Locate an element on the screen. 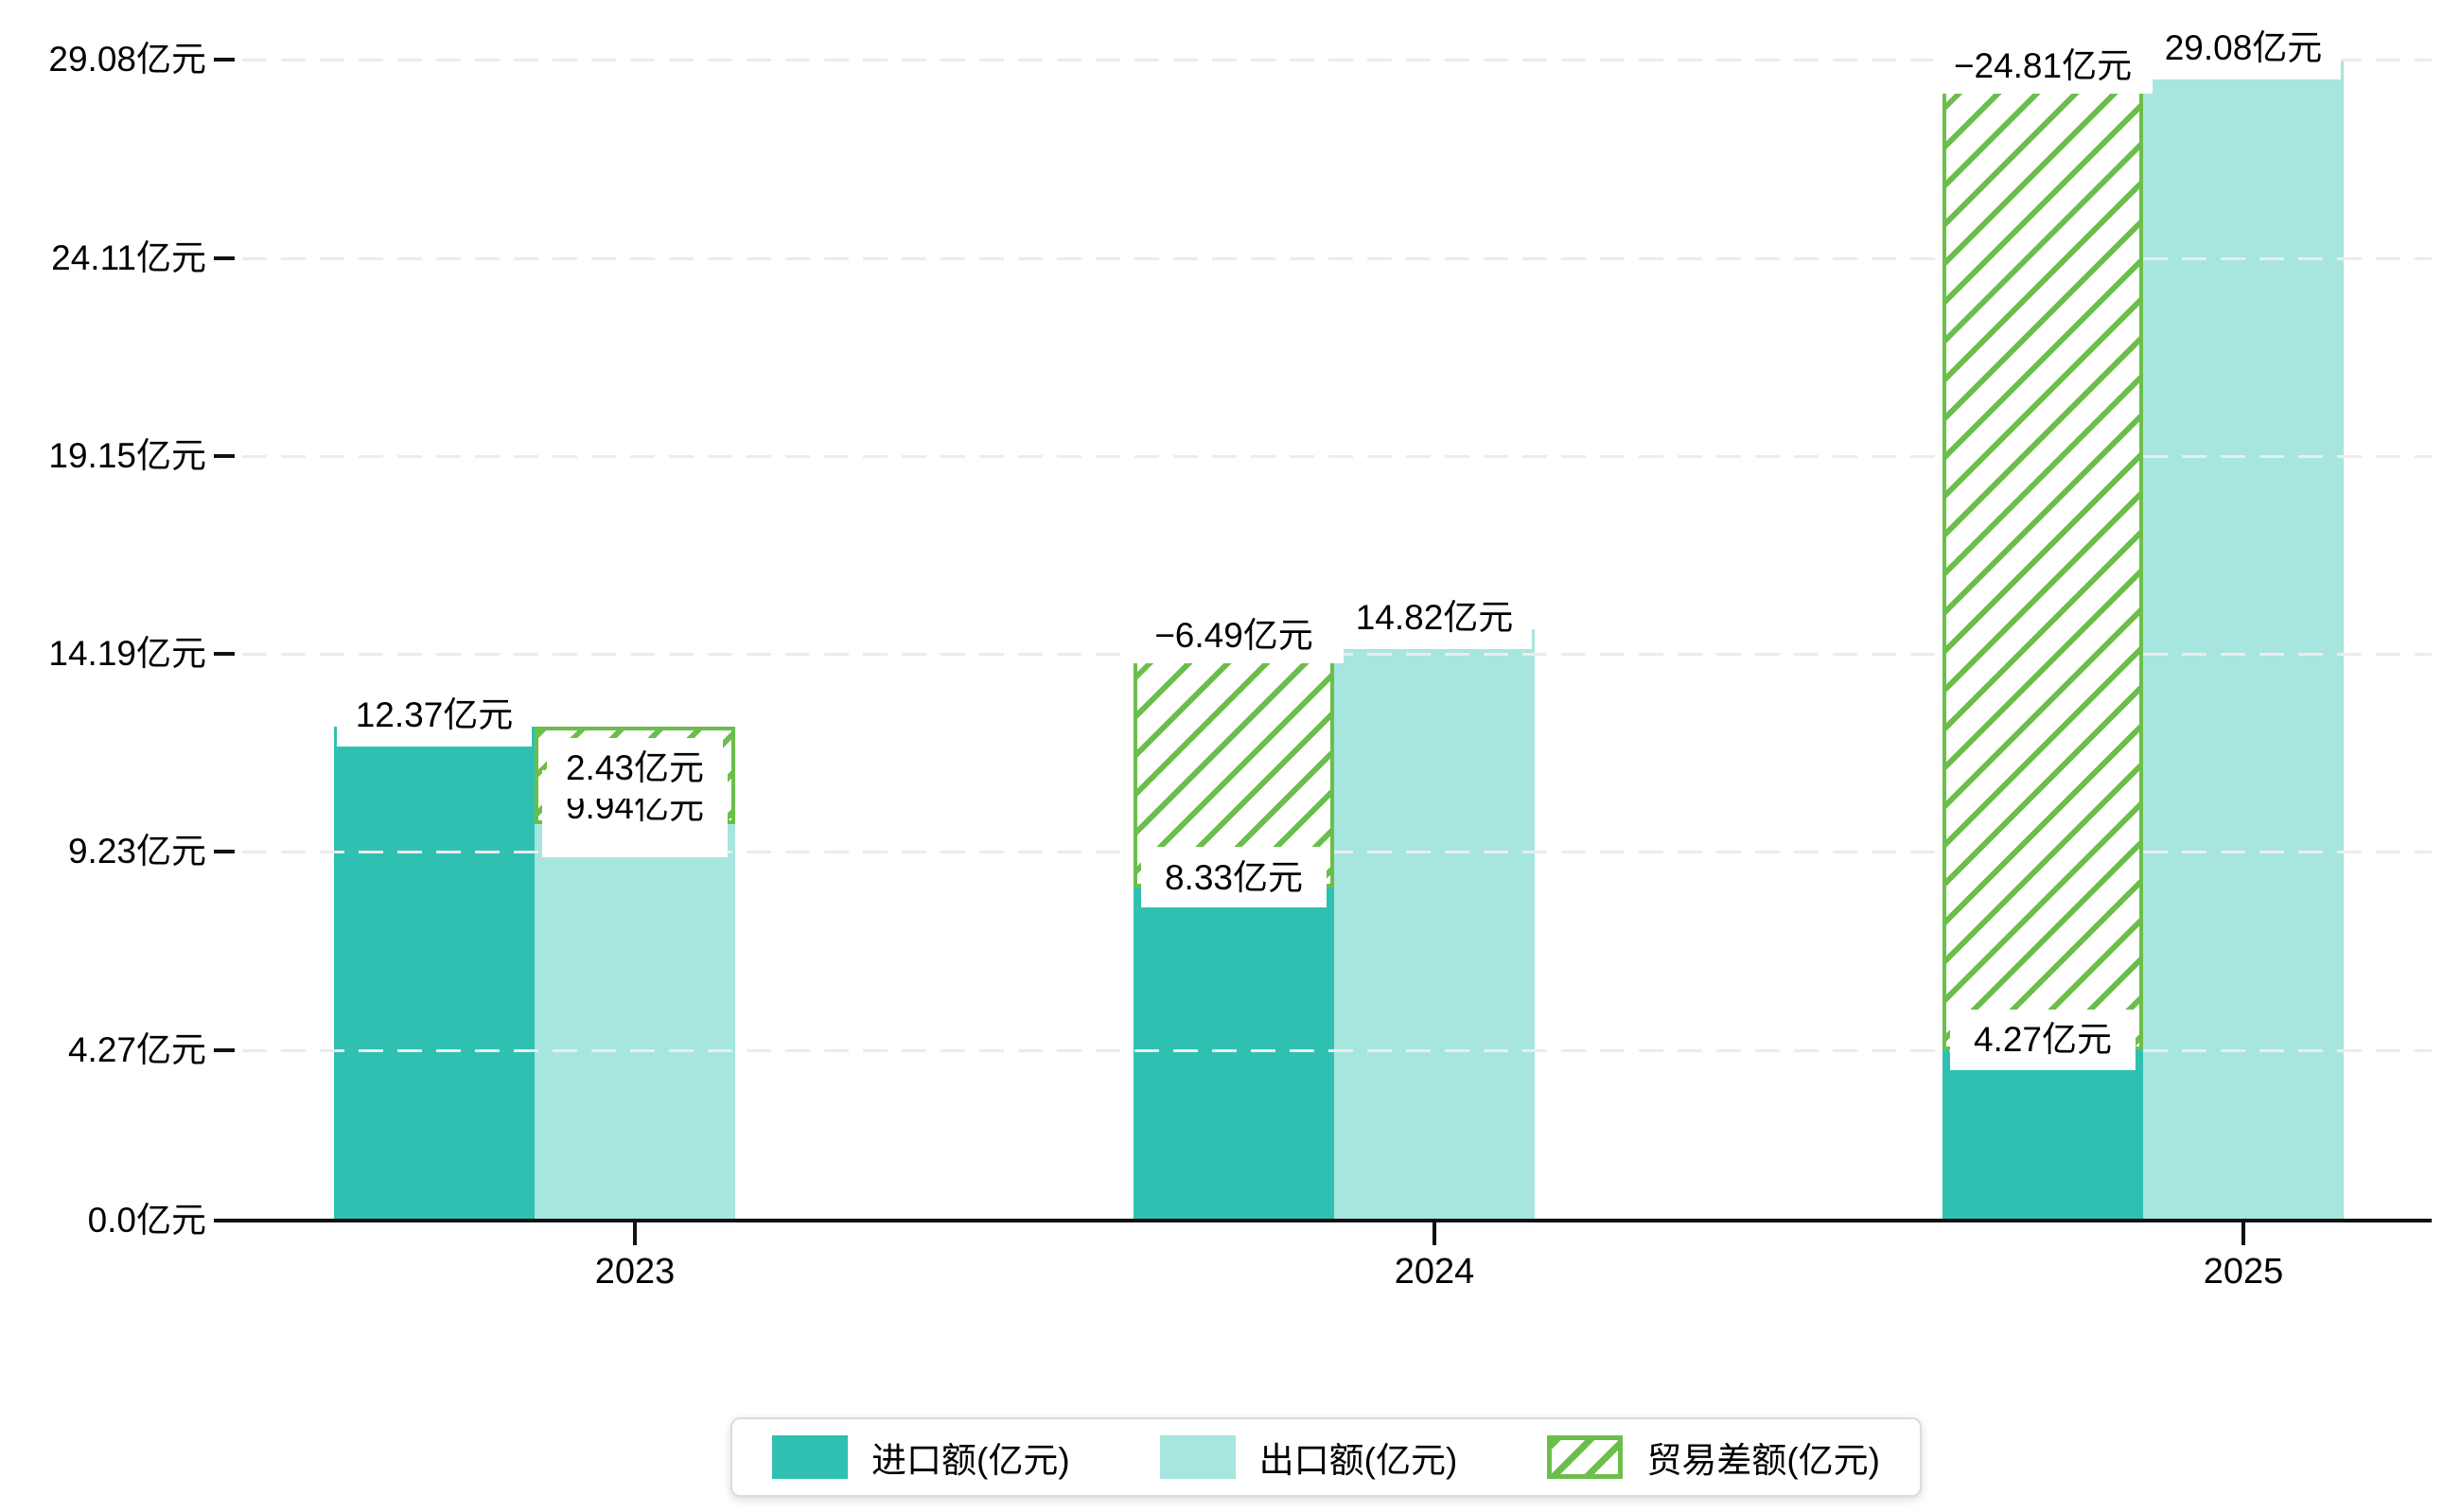 The height and width of the screenshot is (1512, 2461). trade-balance-label: 2.43亿元 is located at coordinates (635, 768).